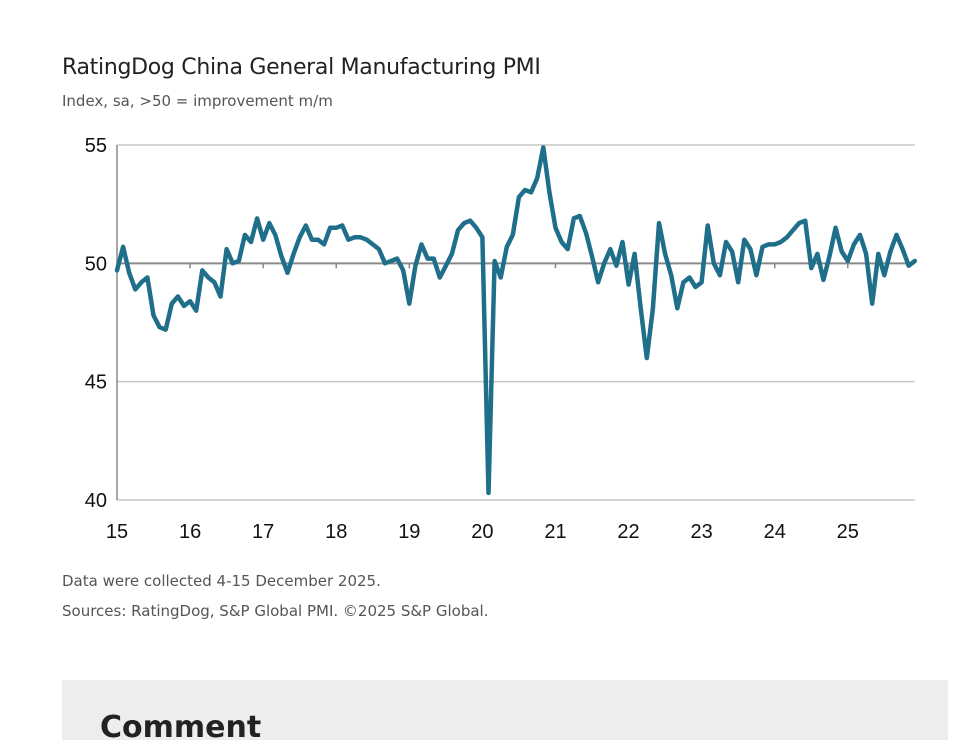 The width and height of the screenshot is (975, 745). What do you see at coordinates (505, 710) in the screenshot?
I see `comment-section: Comment` at bounding box center [505, 710].